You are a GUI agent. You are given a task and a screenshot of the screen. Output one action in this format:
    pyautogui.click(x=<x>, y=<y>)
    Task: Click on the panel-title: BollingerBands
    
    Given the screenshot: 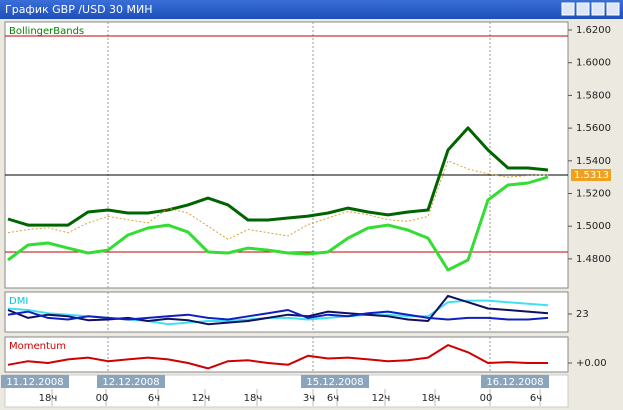 What is the action you would take?
    pyautogui.click(x=46, y=31)
    